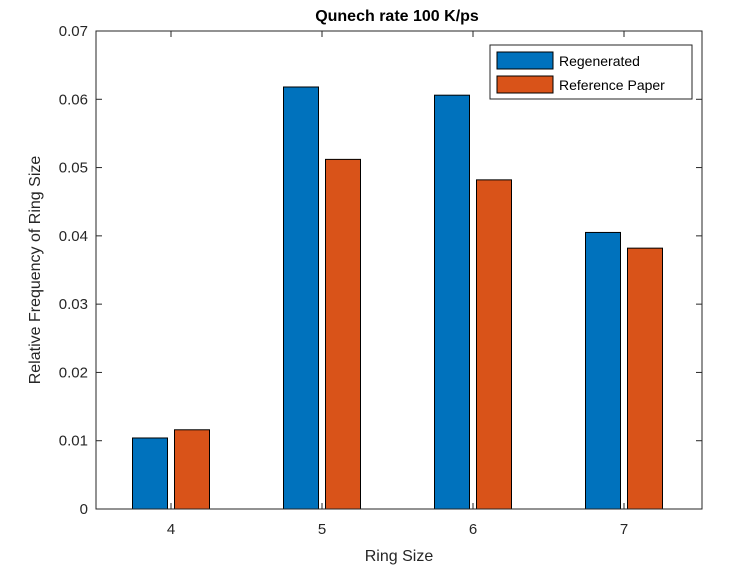 The width and height of the screenshot is (740, 569). What do you see at coordinates (399, 556) in the screenshot?
I see `x-axis-label: Ring Size` at bounding box center [399, 556].